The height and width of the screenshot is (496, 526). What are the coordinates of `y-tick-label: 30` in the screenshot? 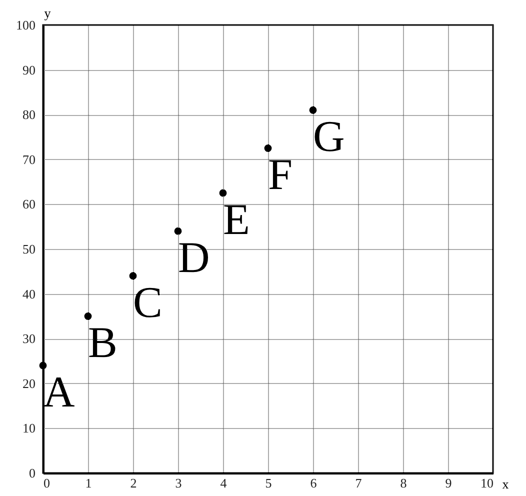 It's located at (29, 338).